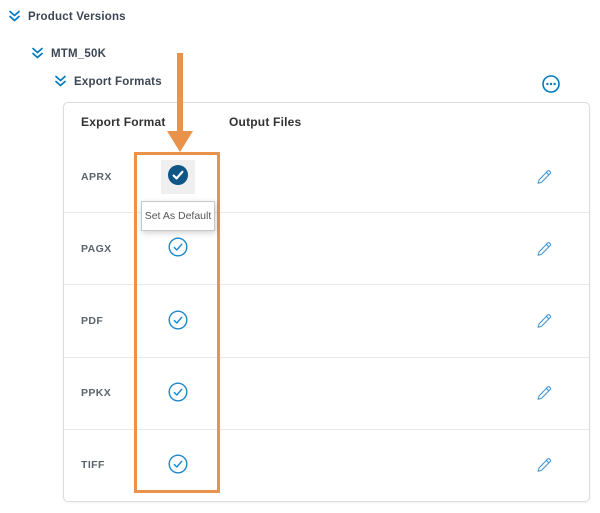 This screenshot has width=600, height=513. Describe the element at coordinates (79, 53) in the screenshot. I see `tree-node-label: MTM_50K` at that location.